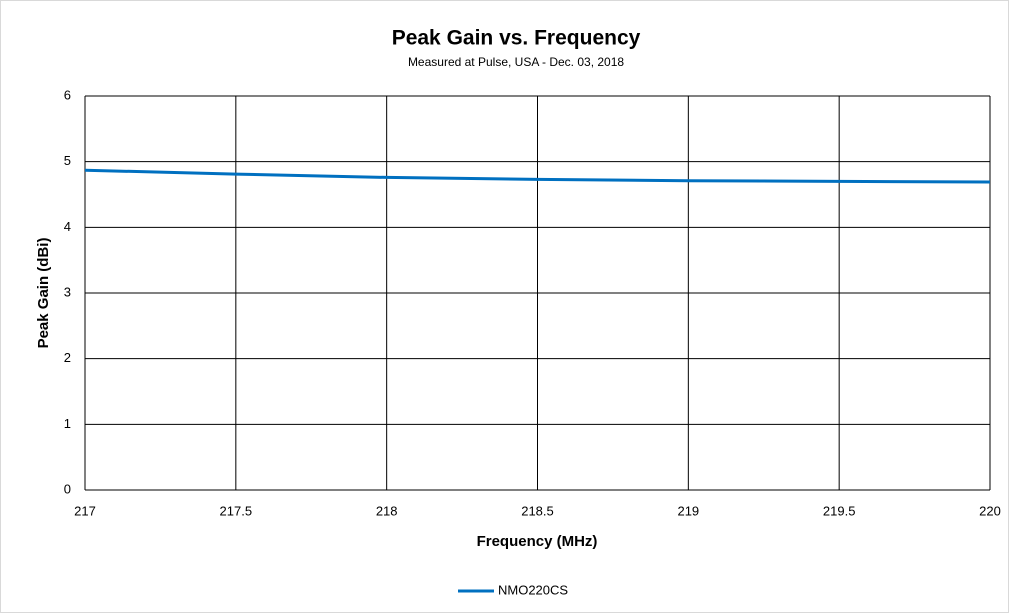  Describe the element at coordinates (387, 510) in the screenshot. I see `x-tick-label: 218` at that location.